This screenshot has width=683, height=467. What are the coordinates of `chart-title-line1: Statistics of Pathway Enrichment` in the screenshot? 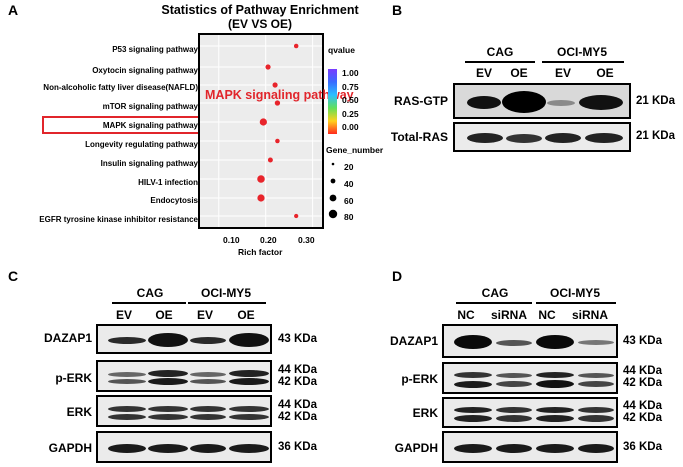 It's located at (260, 10).